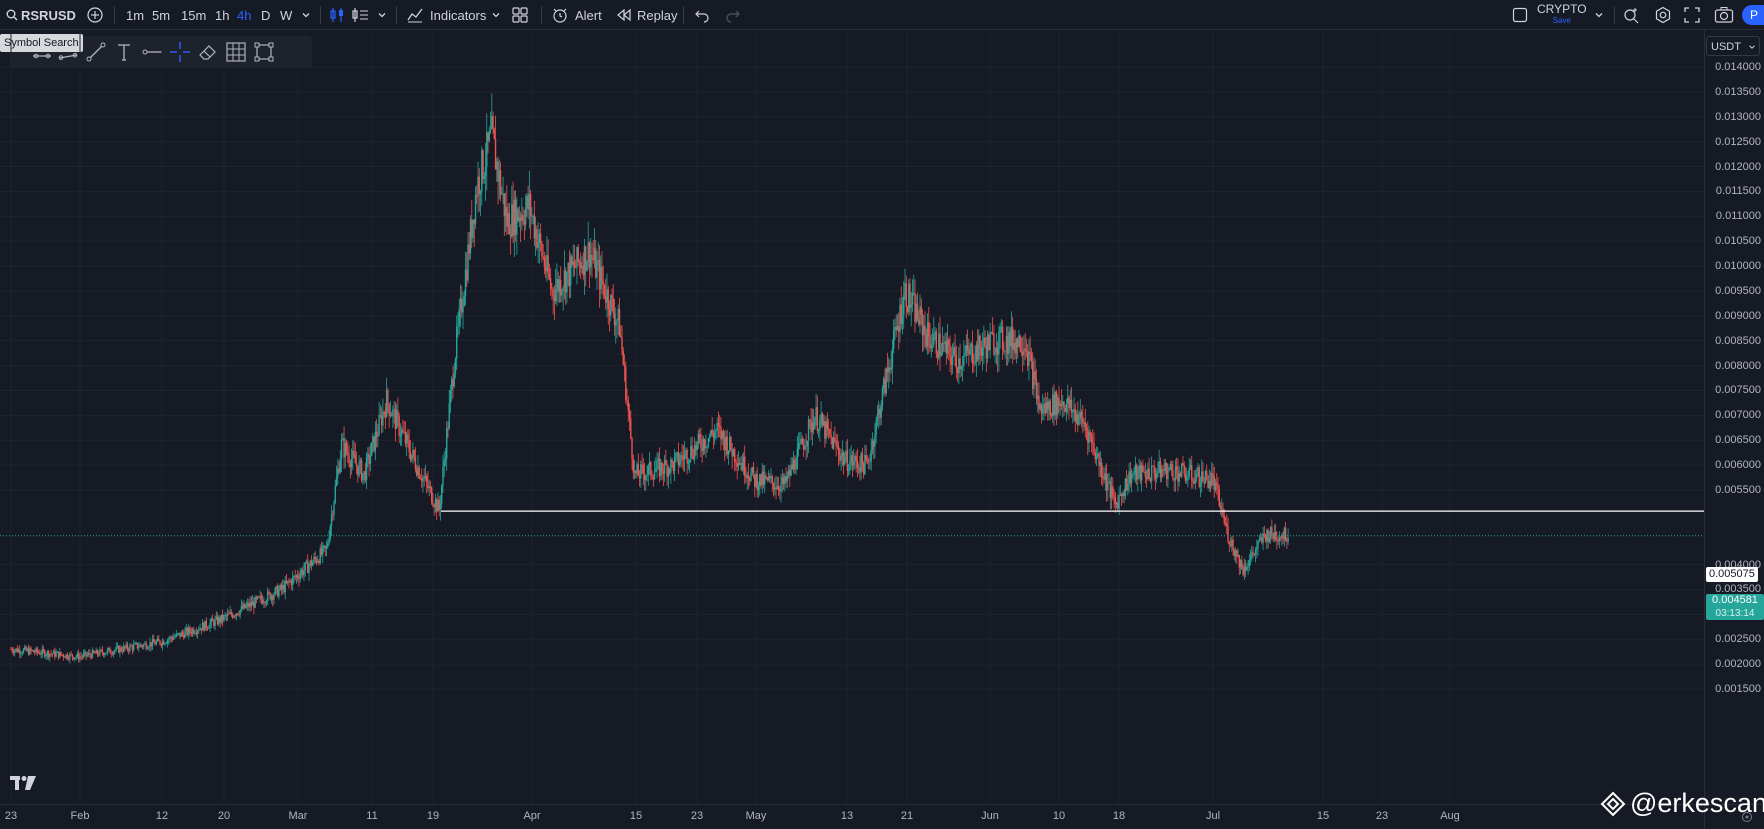 The image size is (1764, 829). I want to click on rewind-icon, so click(624, 15).